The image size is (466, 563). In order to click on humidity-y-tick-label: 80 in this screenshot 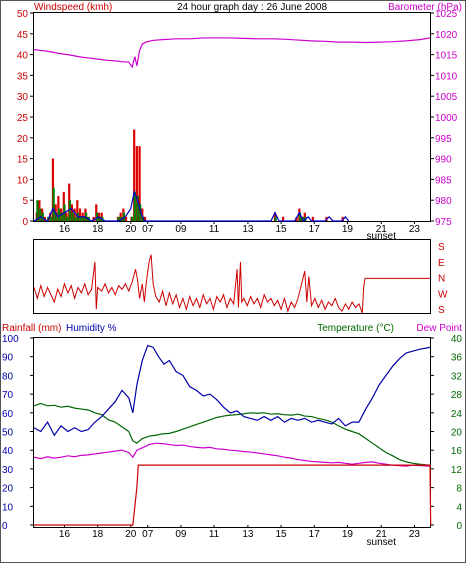, I will do `click(8, 376)`.